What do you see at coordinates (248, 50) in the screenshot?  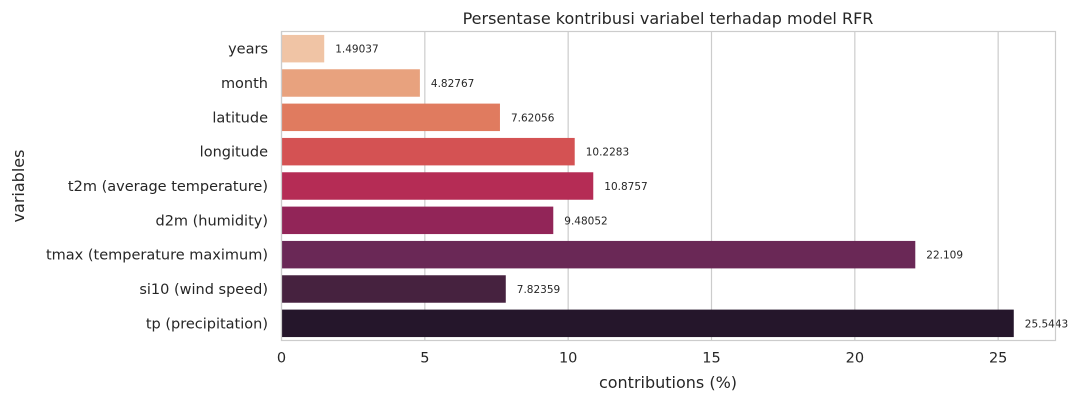 I see `y-tick-label: years` at bounding box center [248, 50].